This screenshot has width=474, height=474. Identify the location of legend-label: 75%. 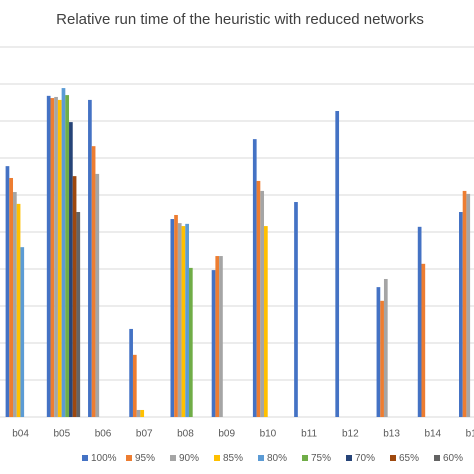
(321, 458).